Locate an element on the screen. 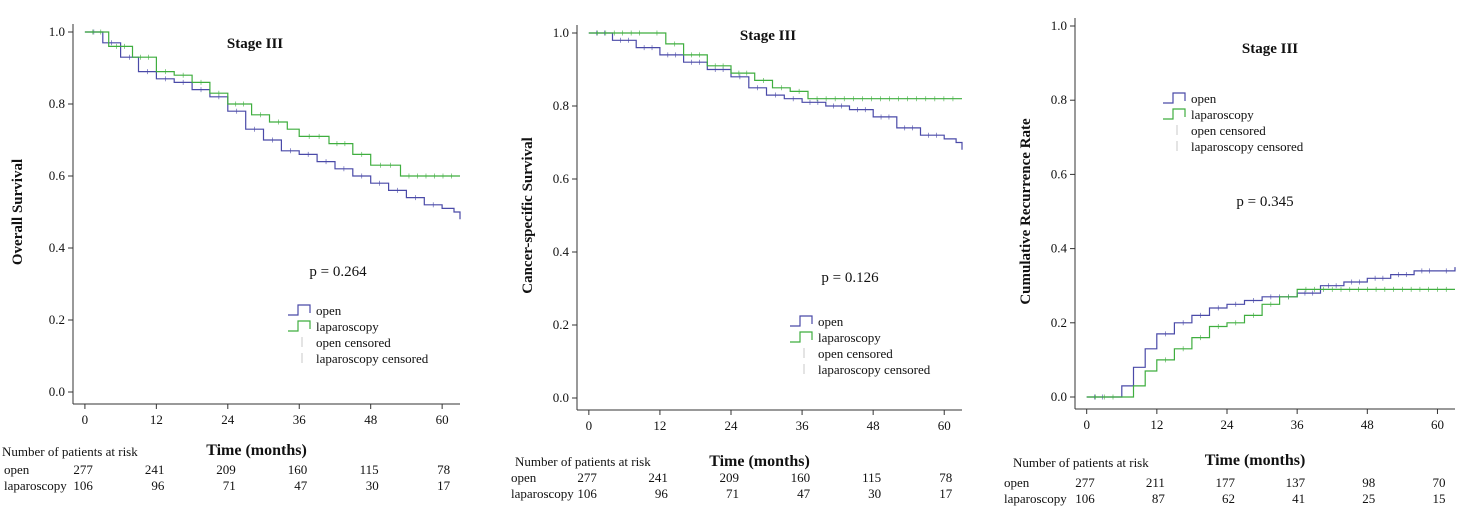 This screenshot has height=510, width=1457. risk-value: 177 is located at coordinates (1226, 482).